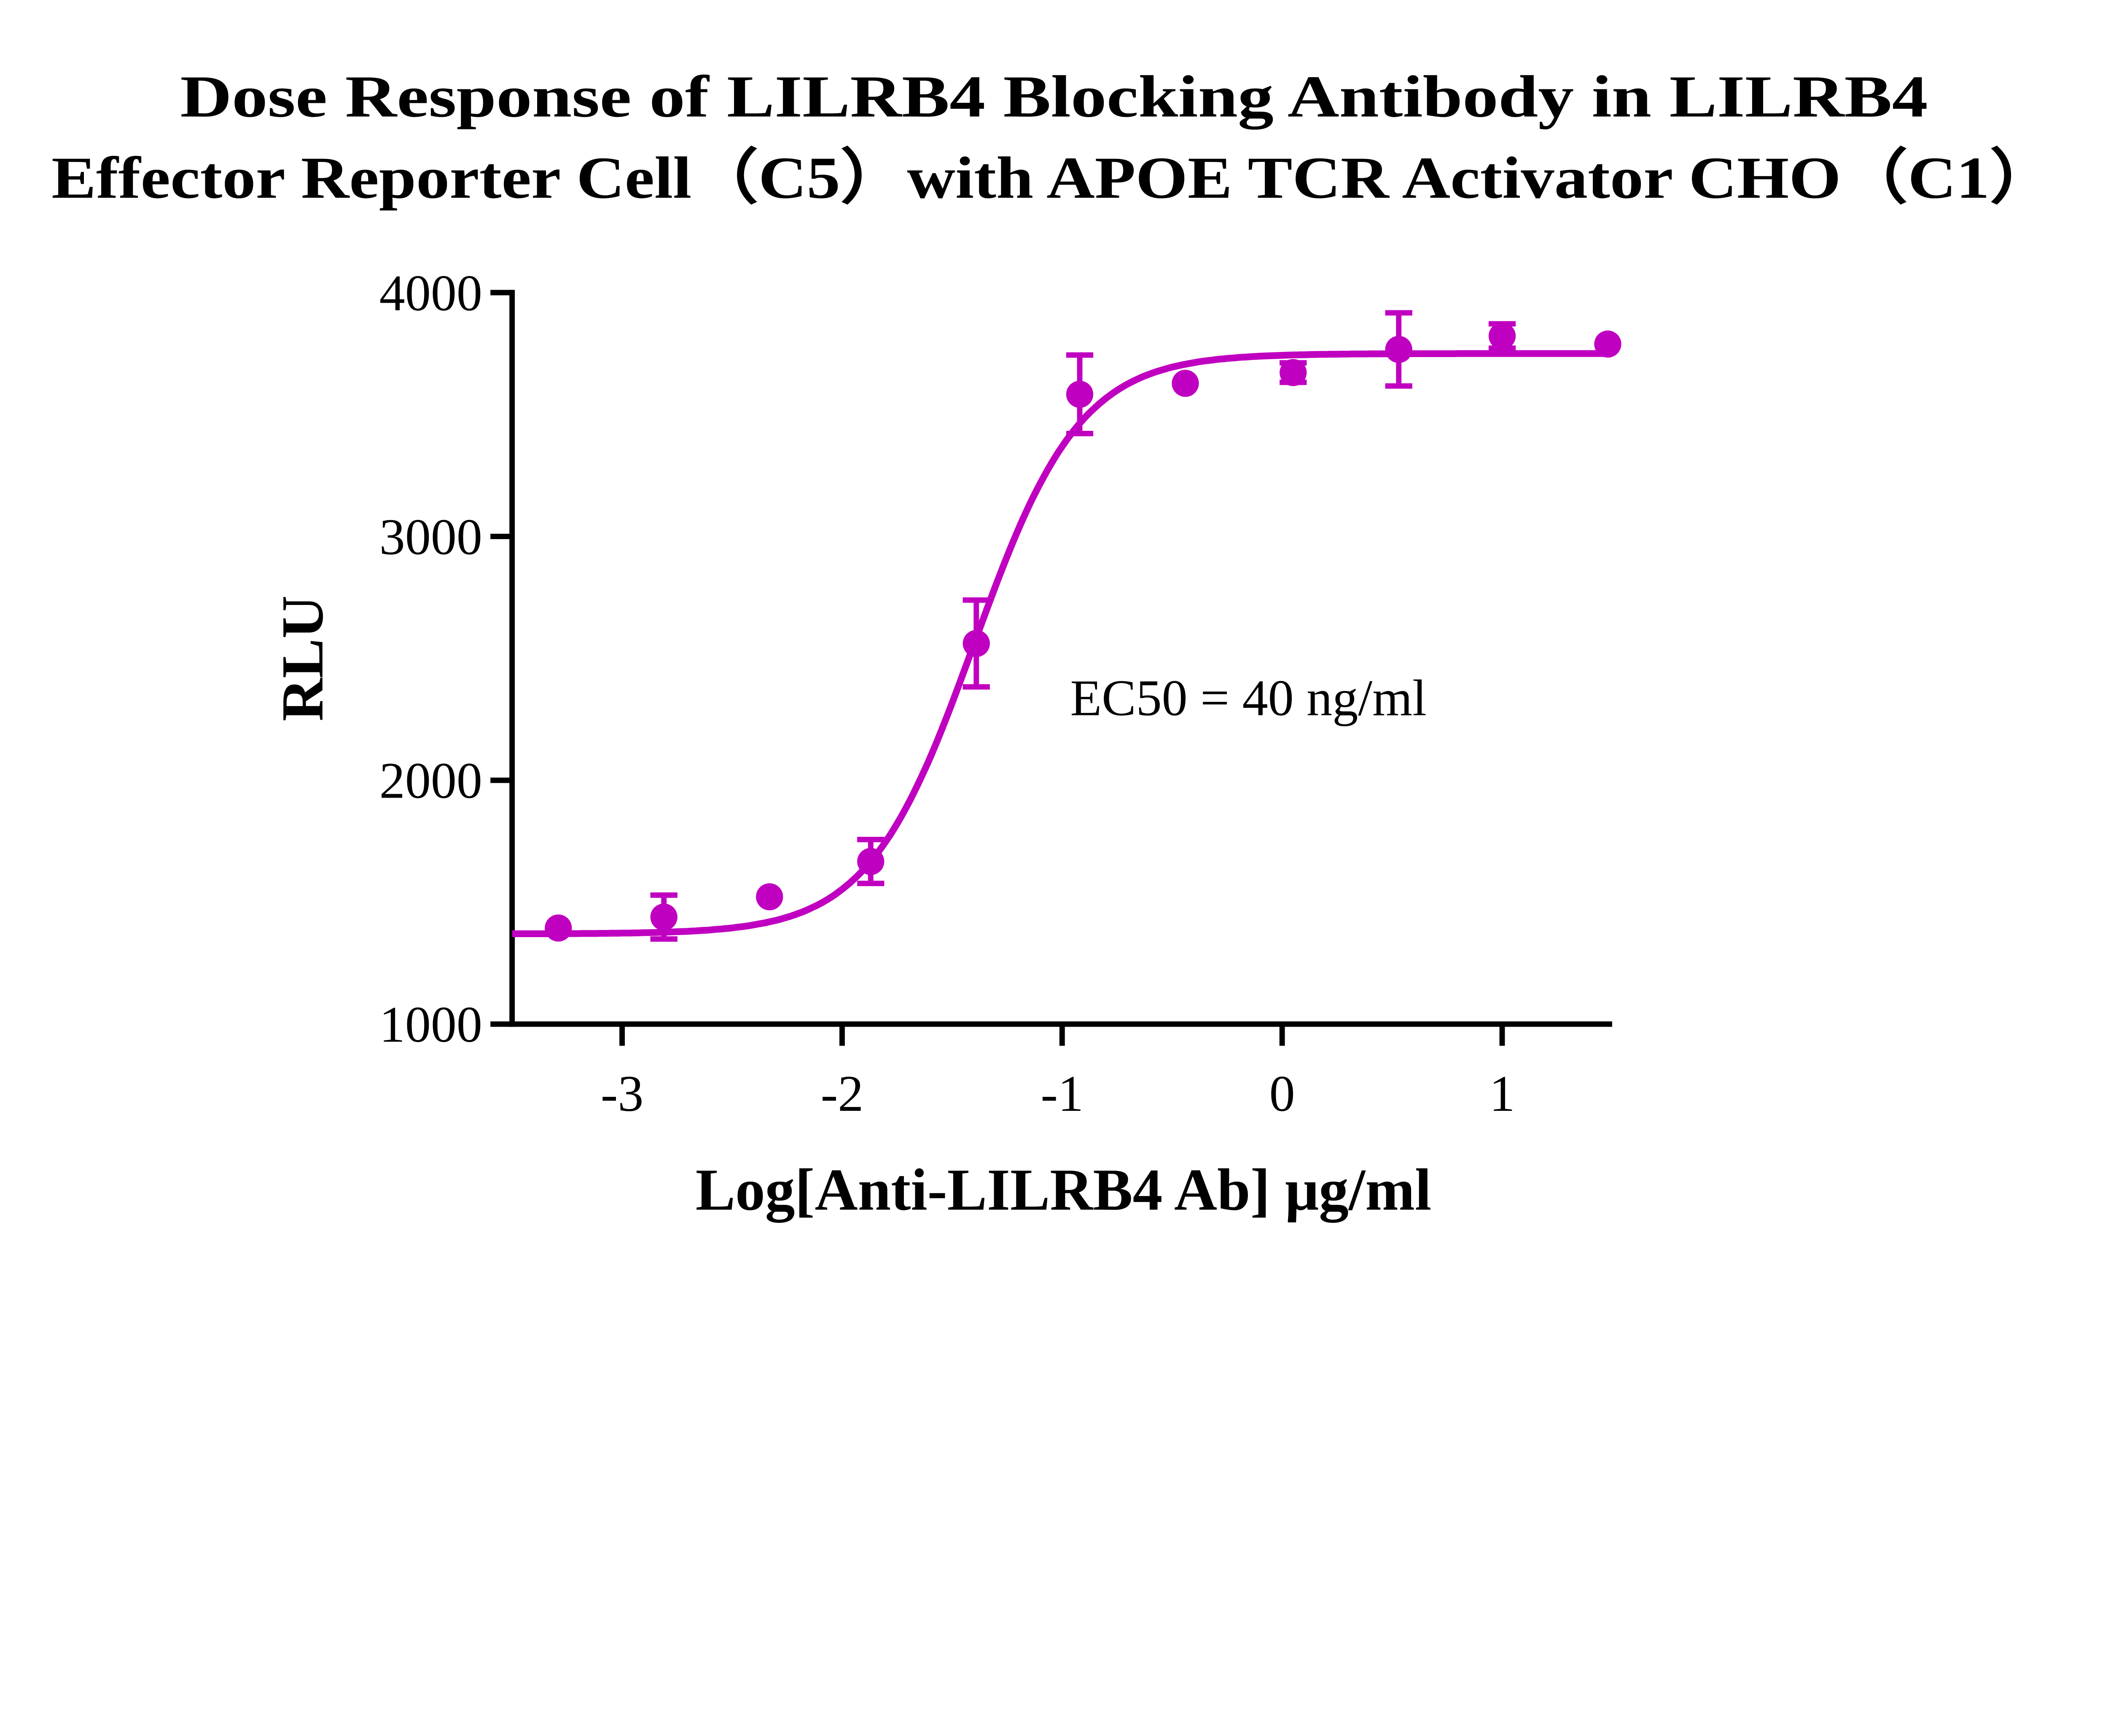 Image resolution: width=2108 pixels, height=1736 pixels. What do you see at coordinates (1502, 1093) in the screenshot?
I see `x-tick-label: 1` at bounding box center [1502, 1093].